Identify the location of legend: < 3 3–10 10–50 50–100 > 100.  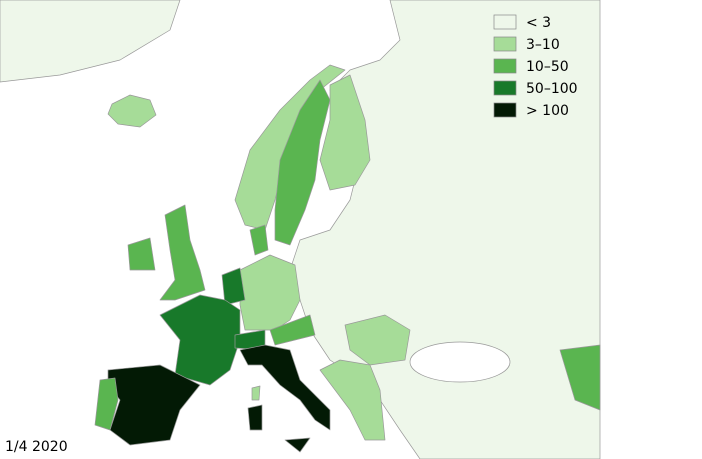
(535, 66).